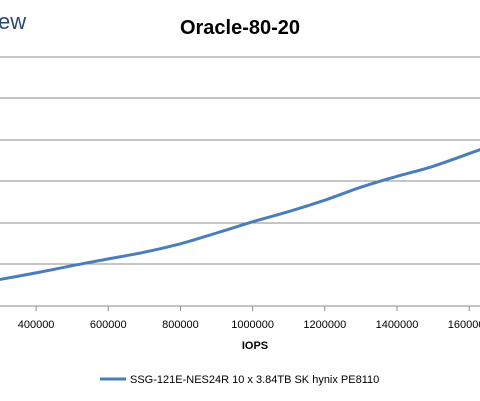 The height and width of the screenshot is (401, 480). I want to click on logo-text: ew, so click(13, 21).